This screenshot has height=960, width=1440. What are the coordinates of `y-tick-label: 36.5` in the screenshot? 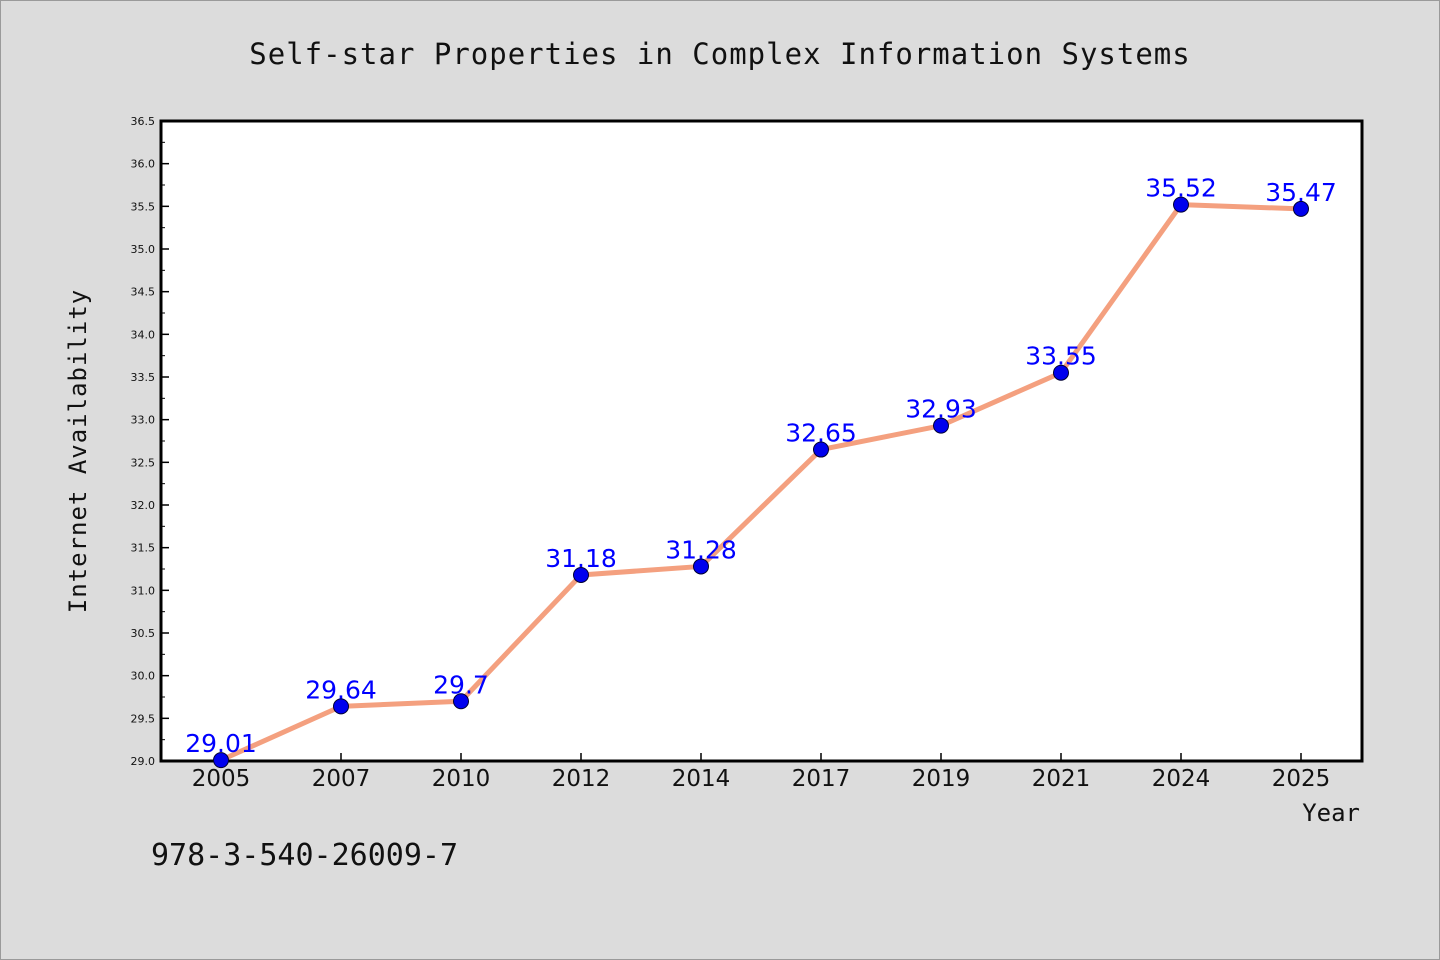 It's located at (143, 121).